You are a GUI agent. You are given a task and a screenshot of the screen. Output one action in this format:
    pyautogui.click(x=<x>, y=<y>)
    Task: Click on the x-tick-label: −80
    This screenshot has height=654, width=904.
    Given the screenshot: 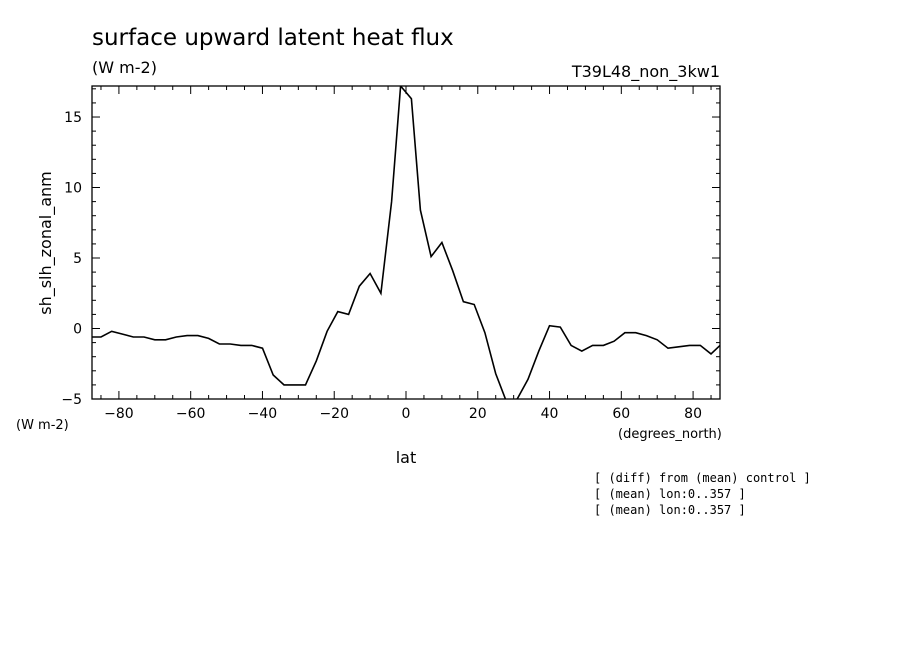 What is the action you would take?
    pyautogui.click(x=119, y=414)
    